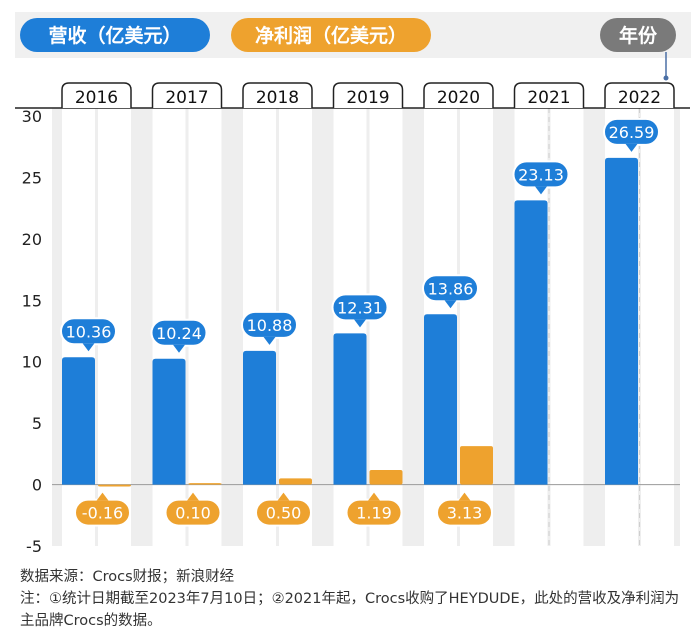 This screenshot has width=700, height=642. Describe the element at coordinates (374, 513) in the screenshot. I see `data-label: 1.19` at that location.